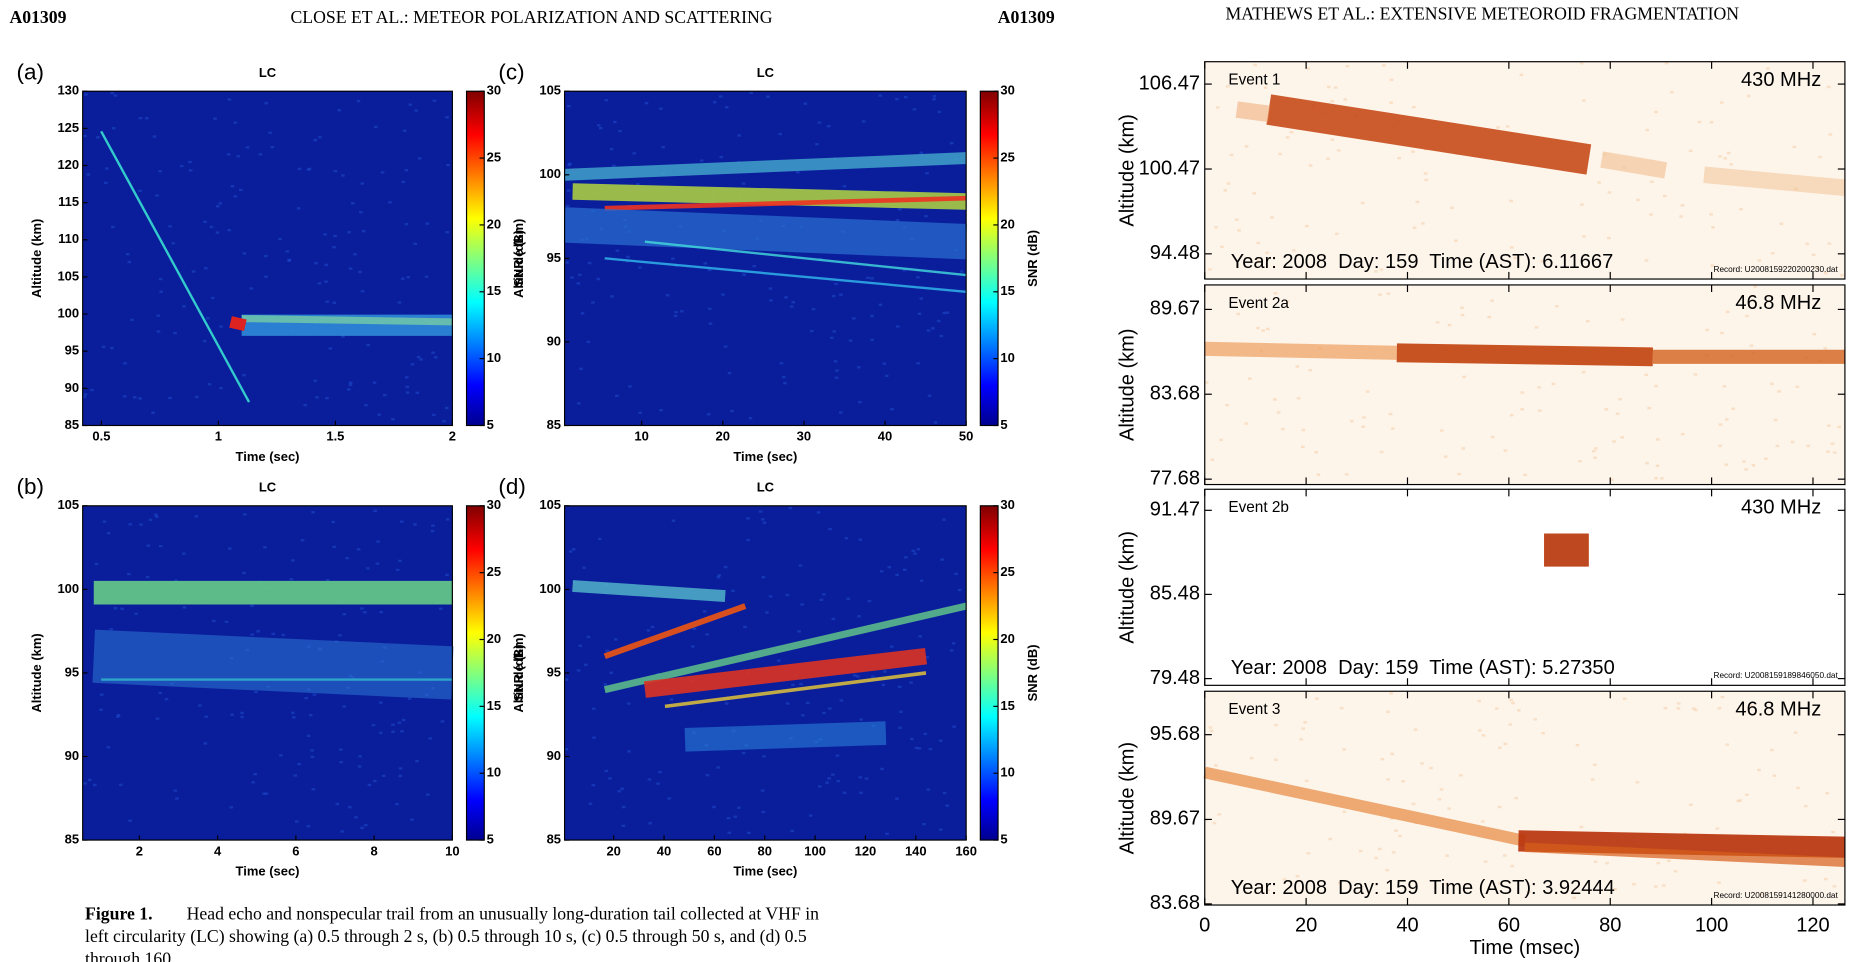  I want to click on x-tick-label: 140, so click(916, 850).